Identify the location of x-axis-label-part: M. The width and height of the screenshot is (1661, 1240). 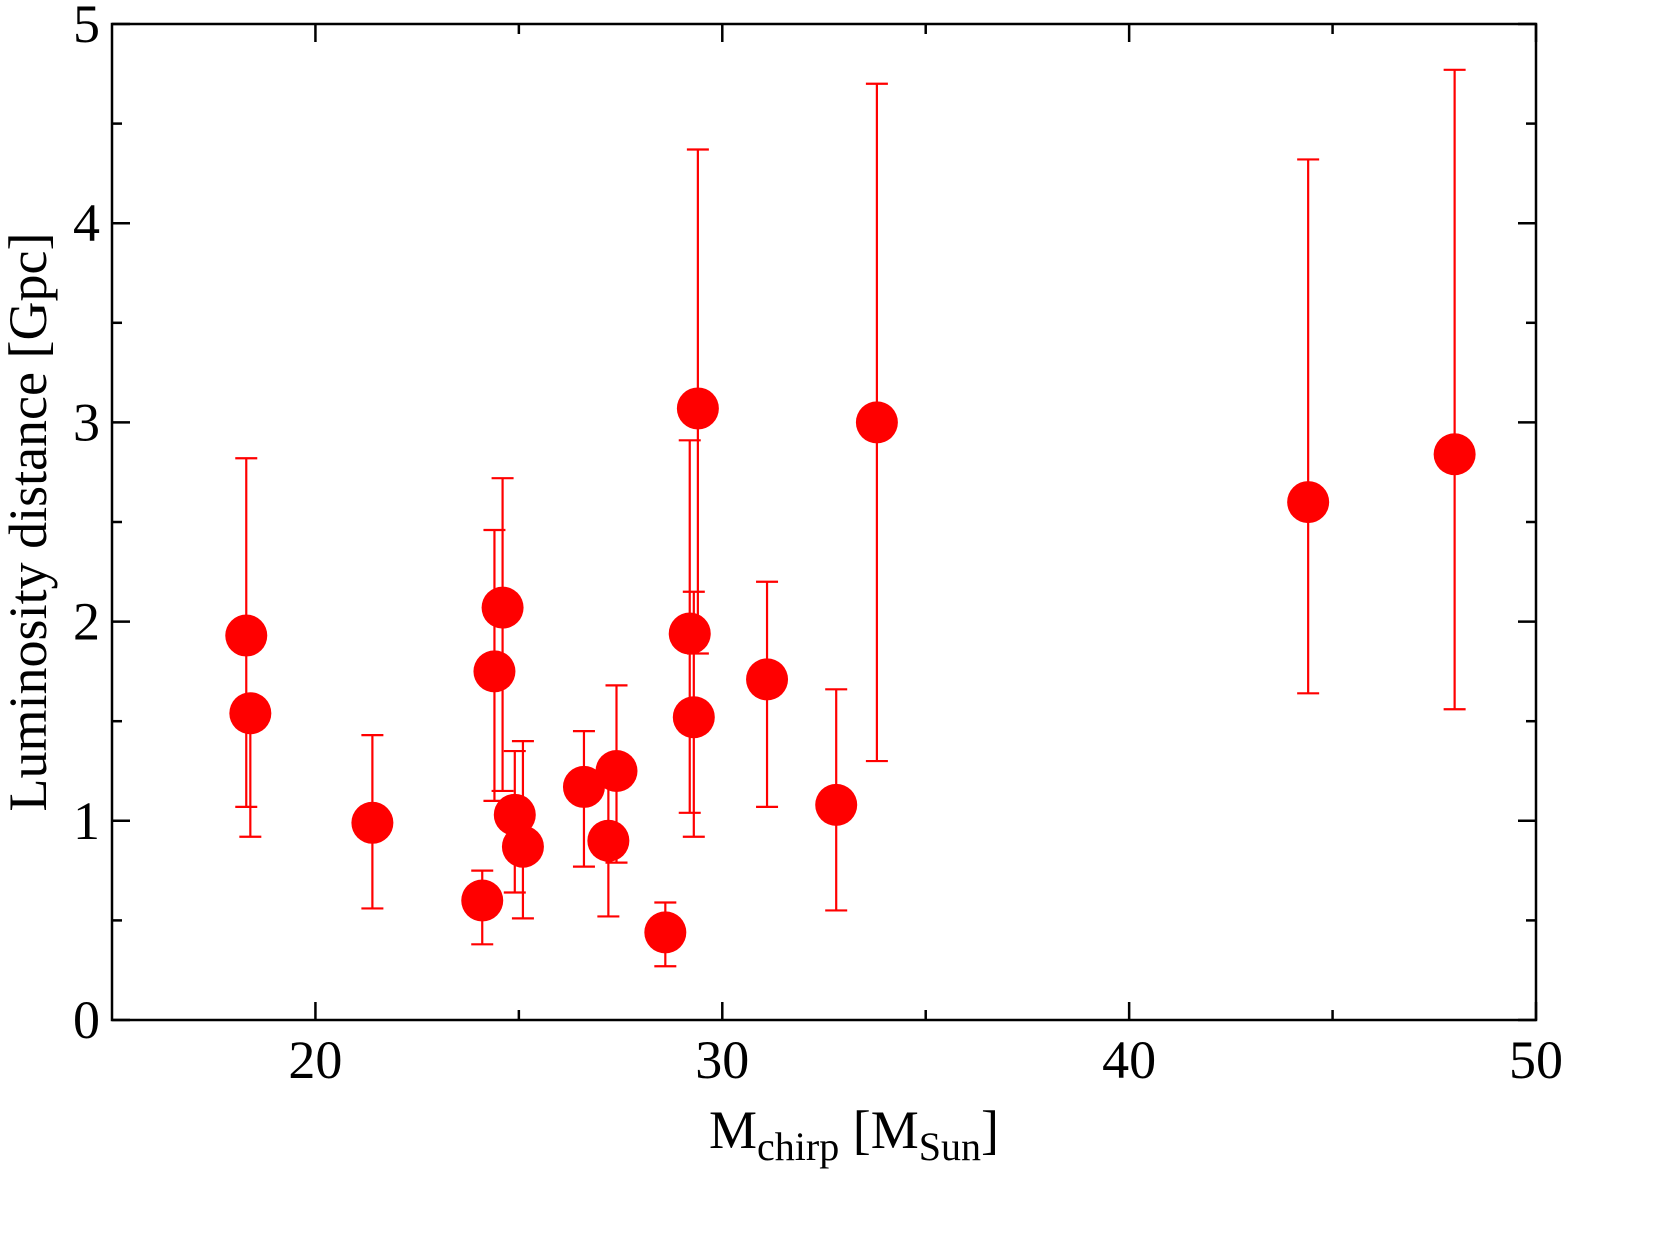
(733, 1130).